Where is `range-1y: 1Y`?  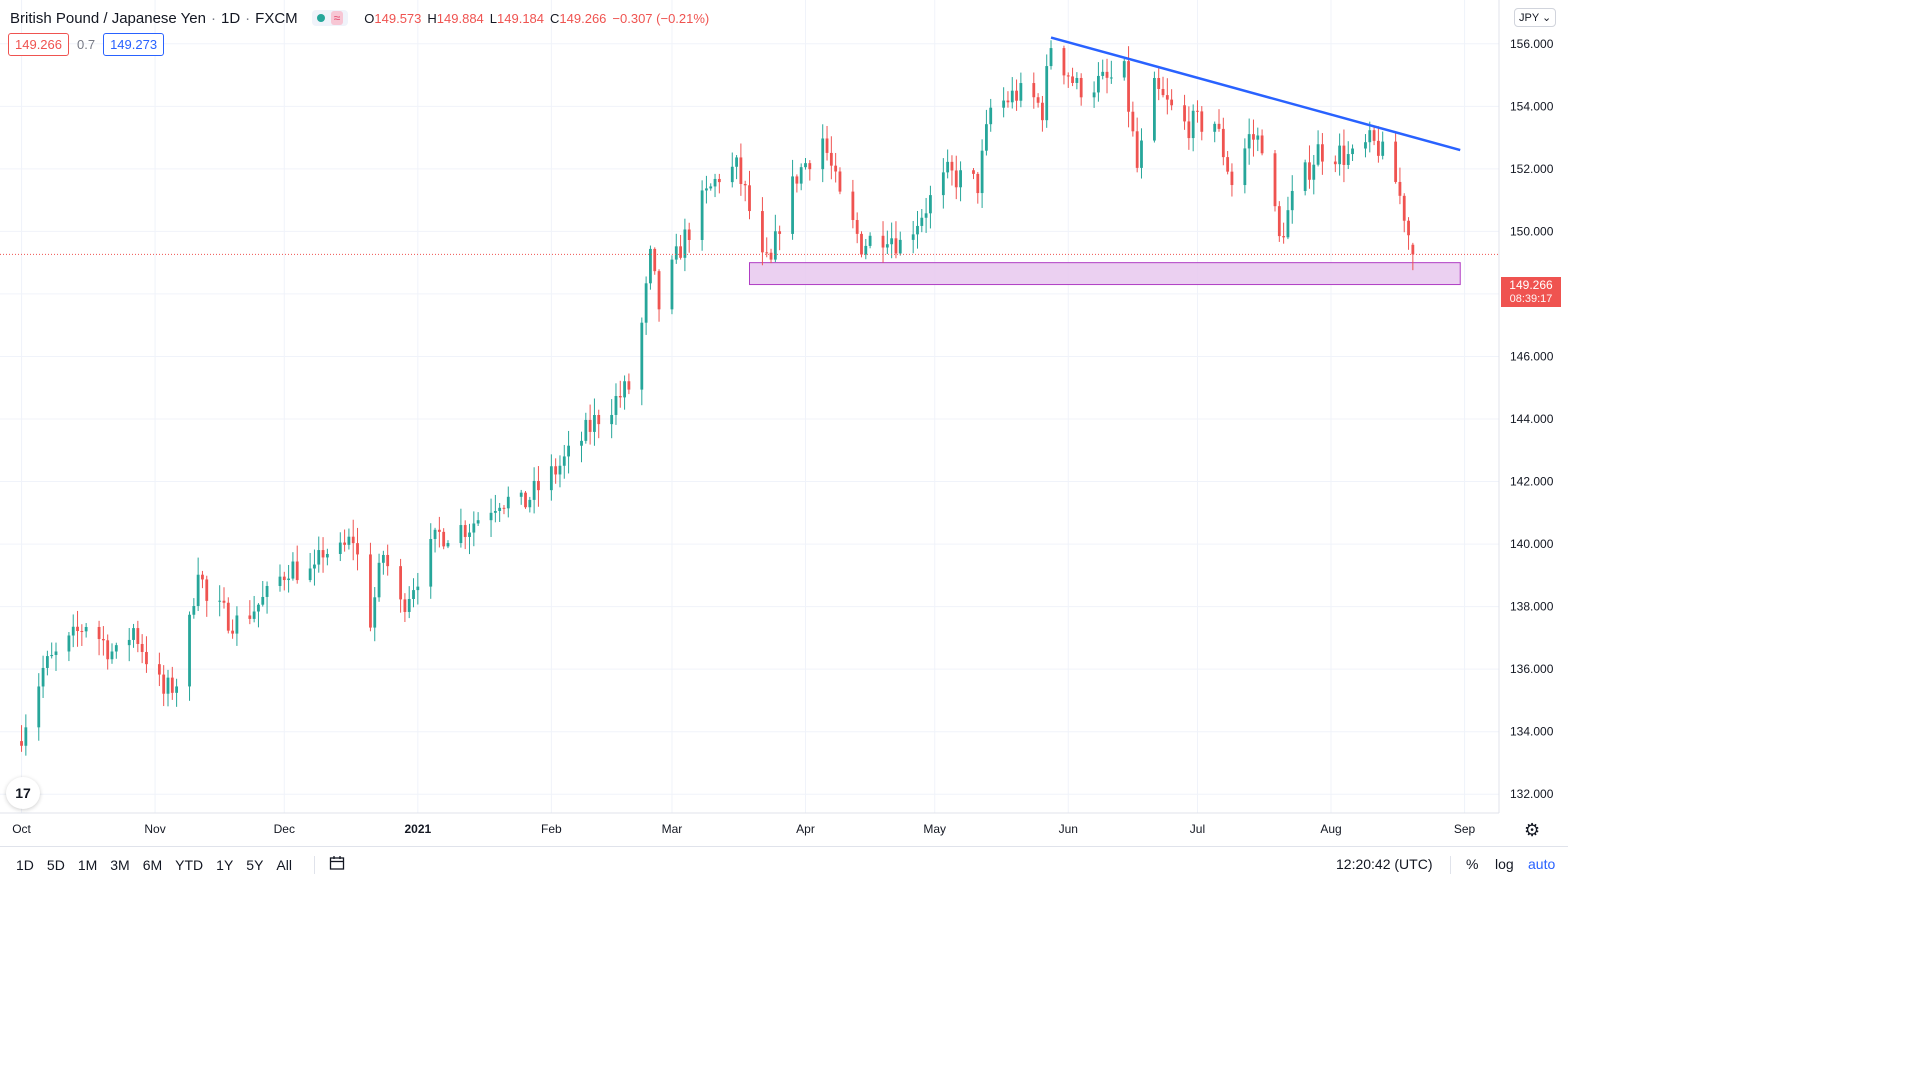 range-1y: 1Y is located at coordinates (225, 865).